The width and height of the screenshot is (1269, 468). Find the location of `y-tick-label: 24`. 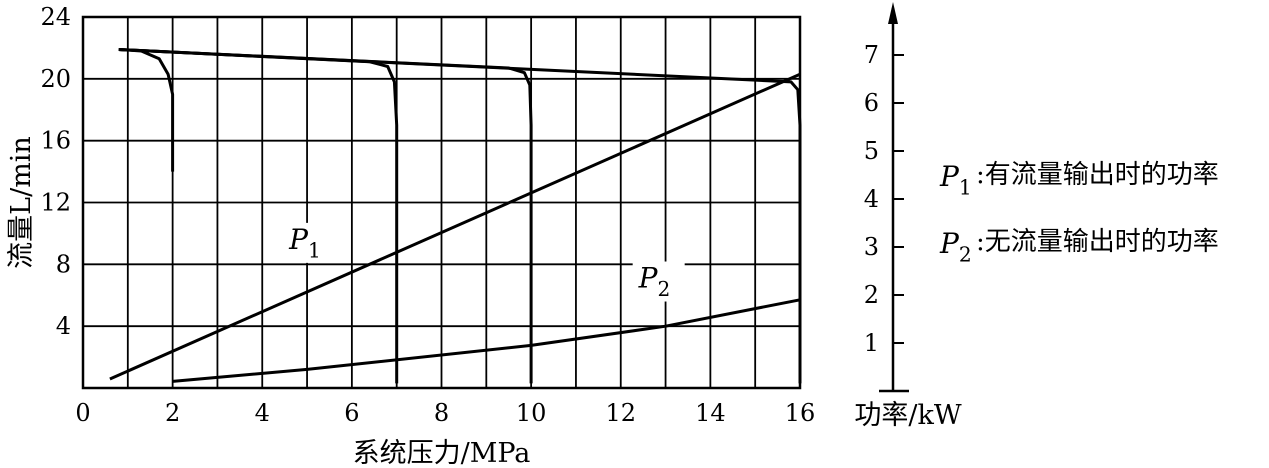

y-tick-label: 24 is located at coordinates (55, 17).